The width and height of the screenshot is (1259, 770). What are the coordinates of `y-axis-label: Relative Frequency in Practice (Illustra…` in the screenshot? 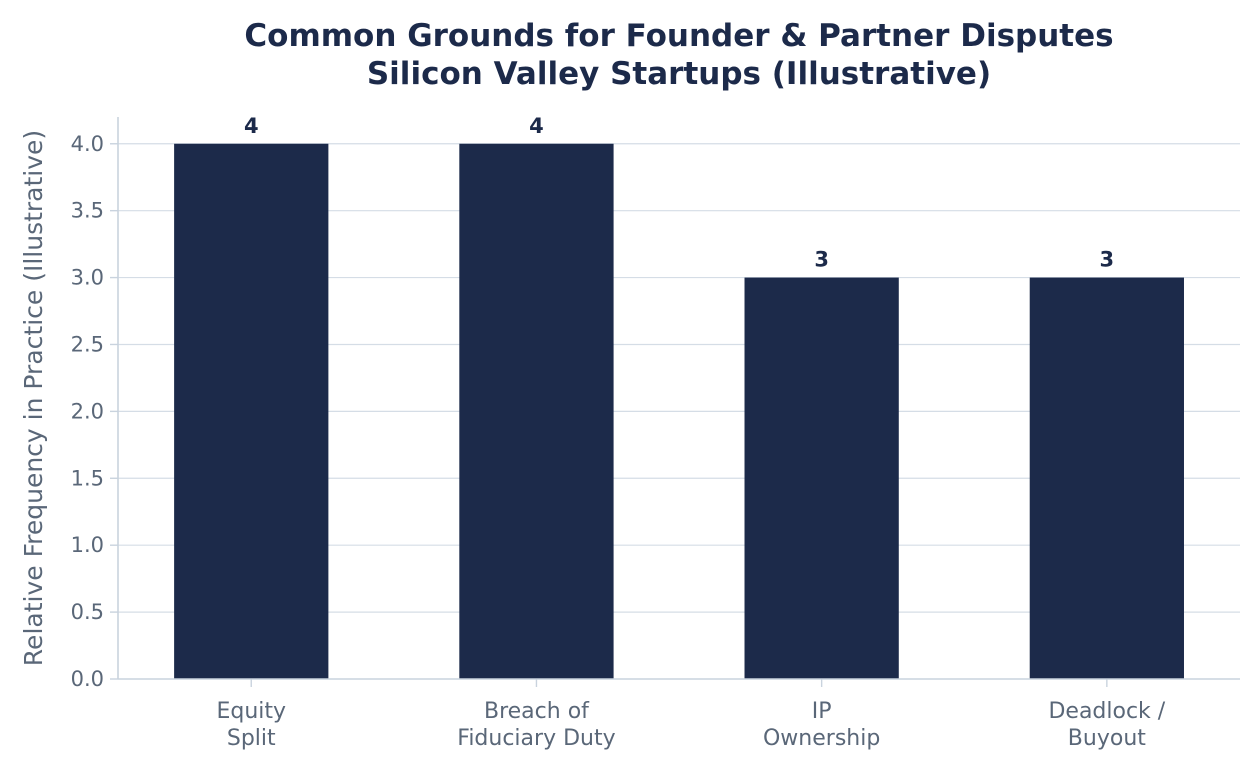 It's located at (33, 398).